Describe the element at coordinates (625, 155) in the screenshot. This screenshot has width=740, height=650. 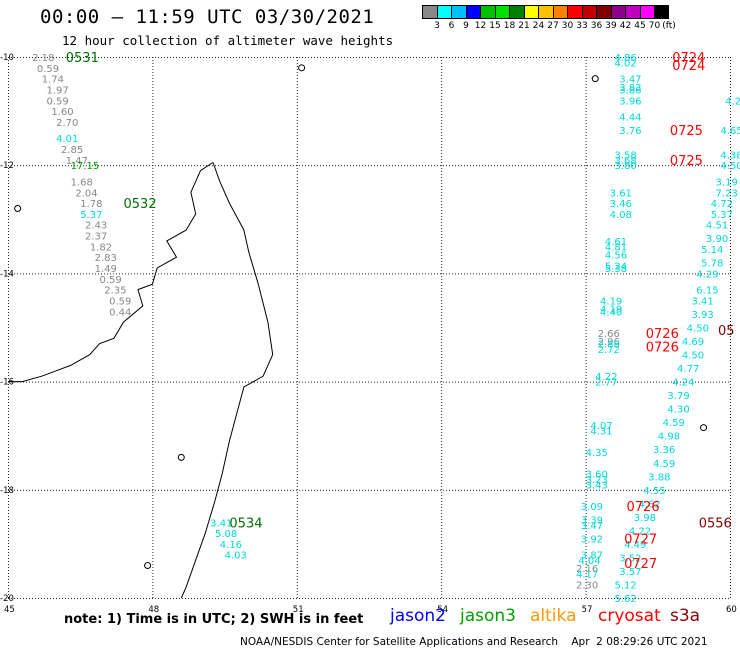
I see `wave-height-value: 3.58` at that location.